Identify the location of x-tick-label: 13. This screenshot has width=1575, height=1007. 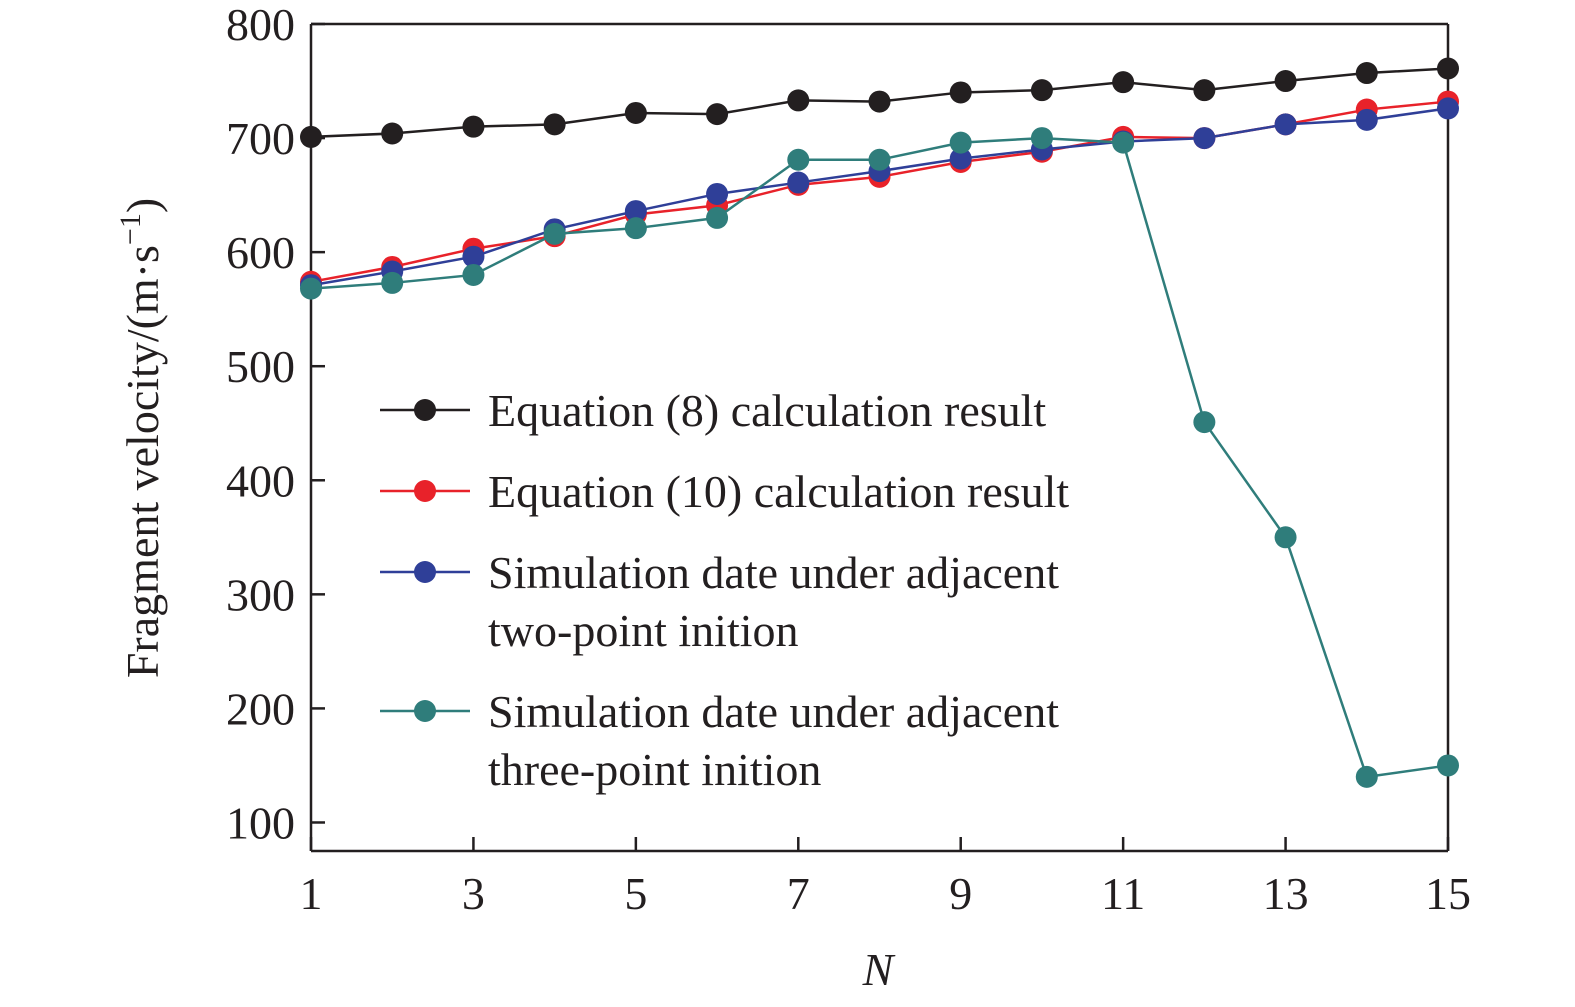
(1286, 893).